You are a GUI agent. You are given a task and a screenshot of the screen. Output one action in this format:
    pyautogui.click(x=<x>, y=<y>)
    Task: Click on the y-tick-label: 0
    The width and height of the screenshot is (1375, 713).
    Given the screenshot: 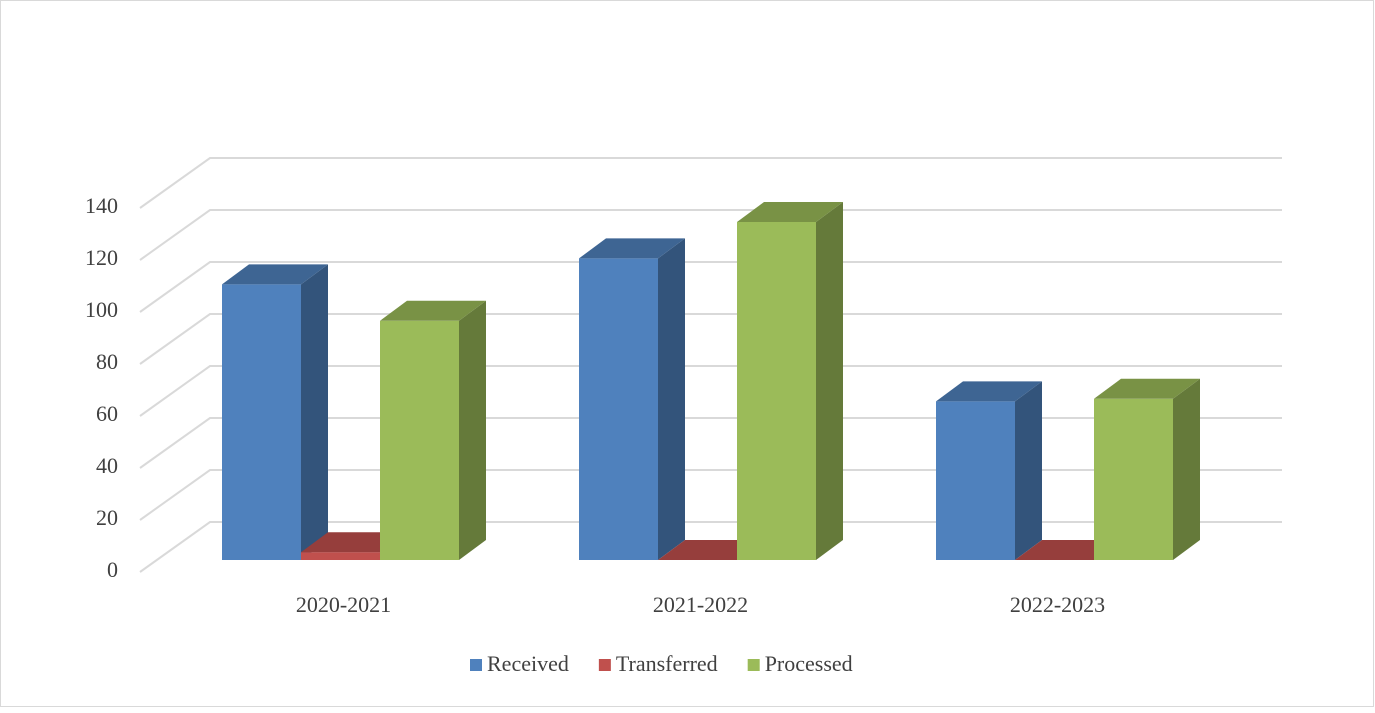 What is the action you would take?
    pyautogui.click(x=112, y=569)
    